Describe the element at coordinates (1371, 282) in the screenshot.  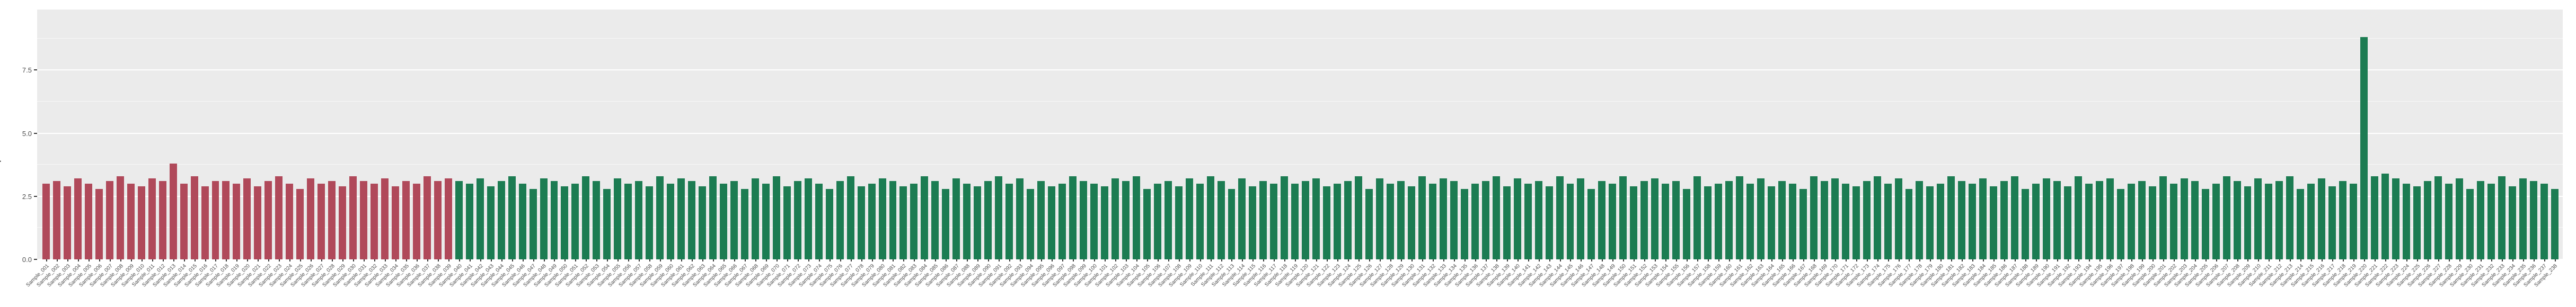
I see `x-tick: Sample_127` at that location.